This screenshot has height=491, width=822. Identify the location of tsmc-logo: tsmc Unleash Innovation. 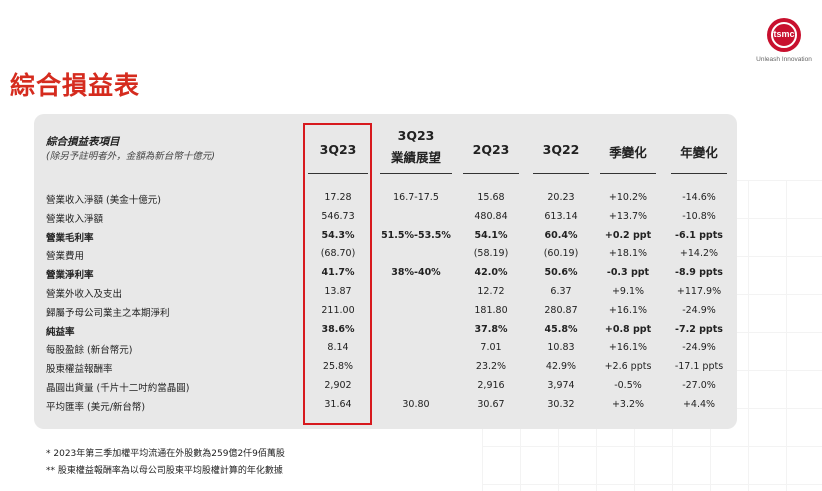
(784, 40).